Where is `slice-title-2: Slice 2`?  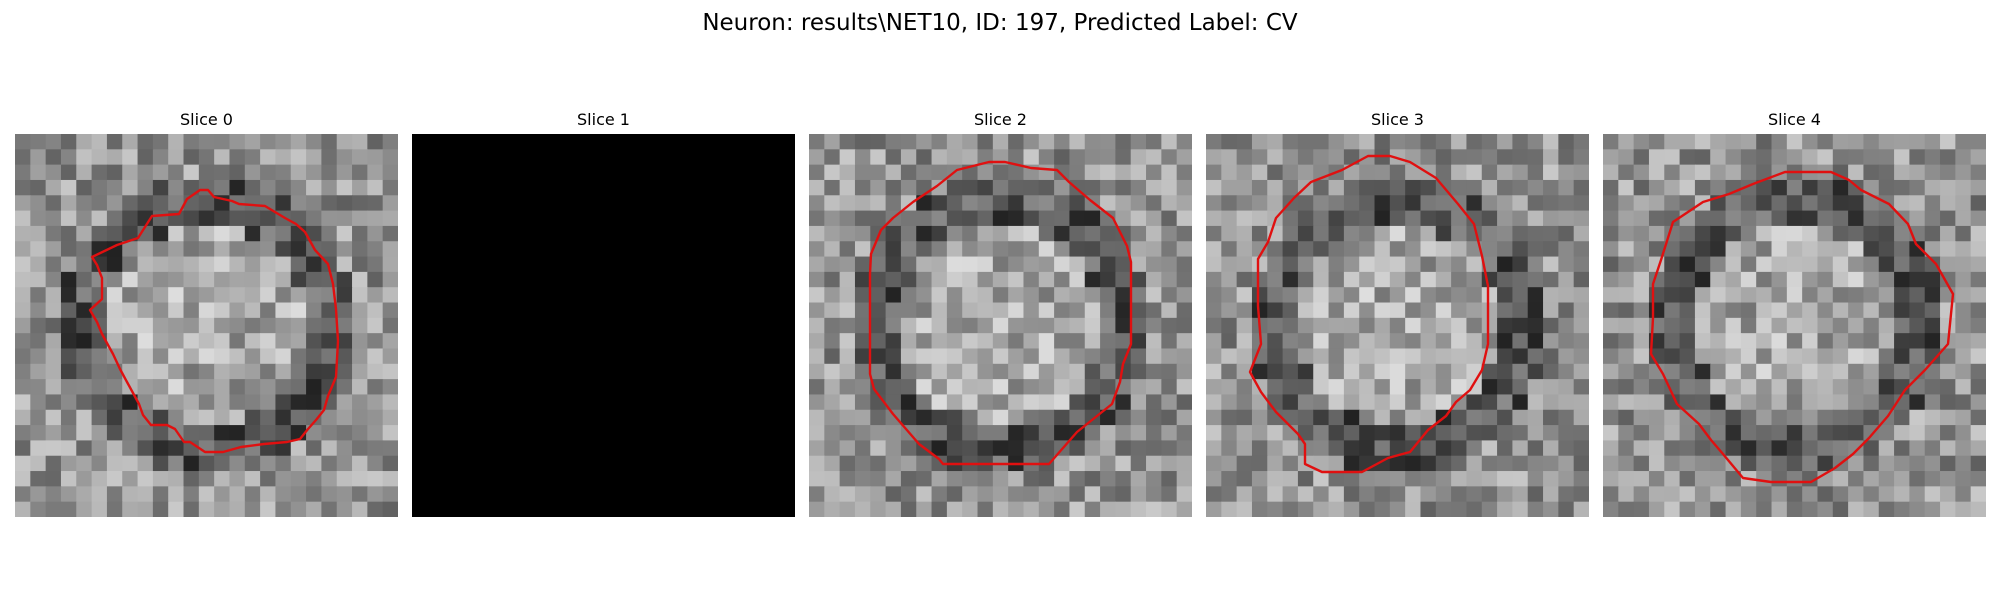 slice-title-2: Slice 2 is located at coordinates (1000, 120).